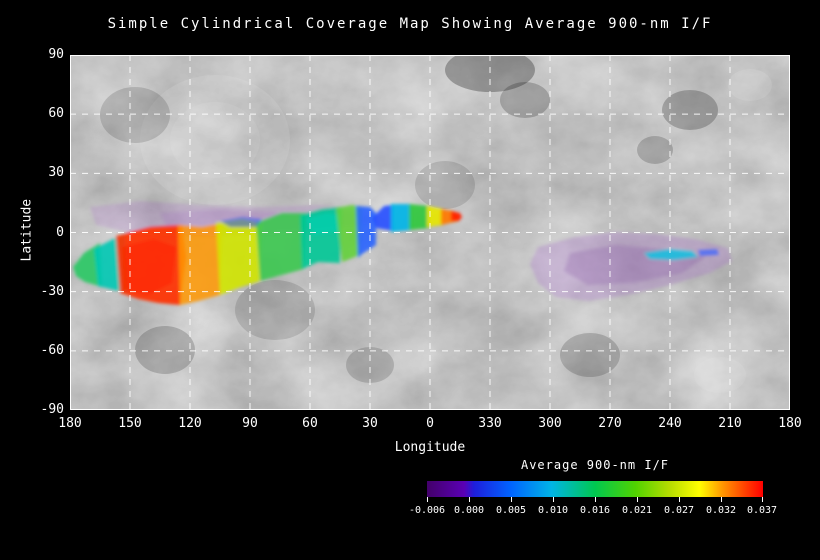  I want to click on lon-tick-label: 150, so click(130, 423).